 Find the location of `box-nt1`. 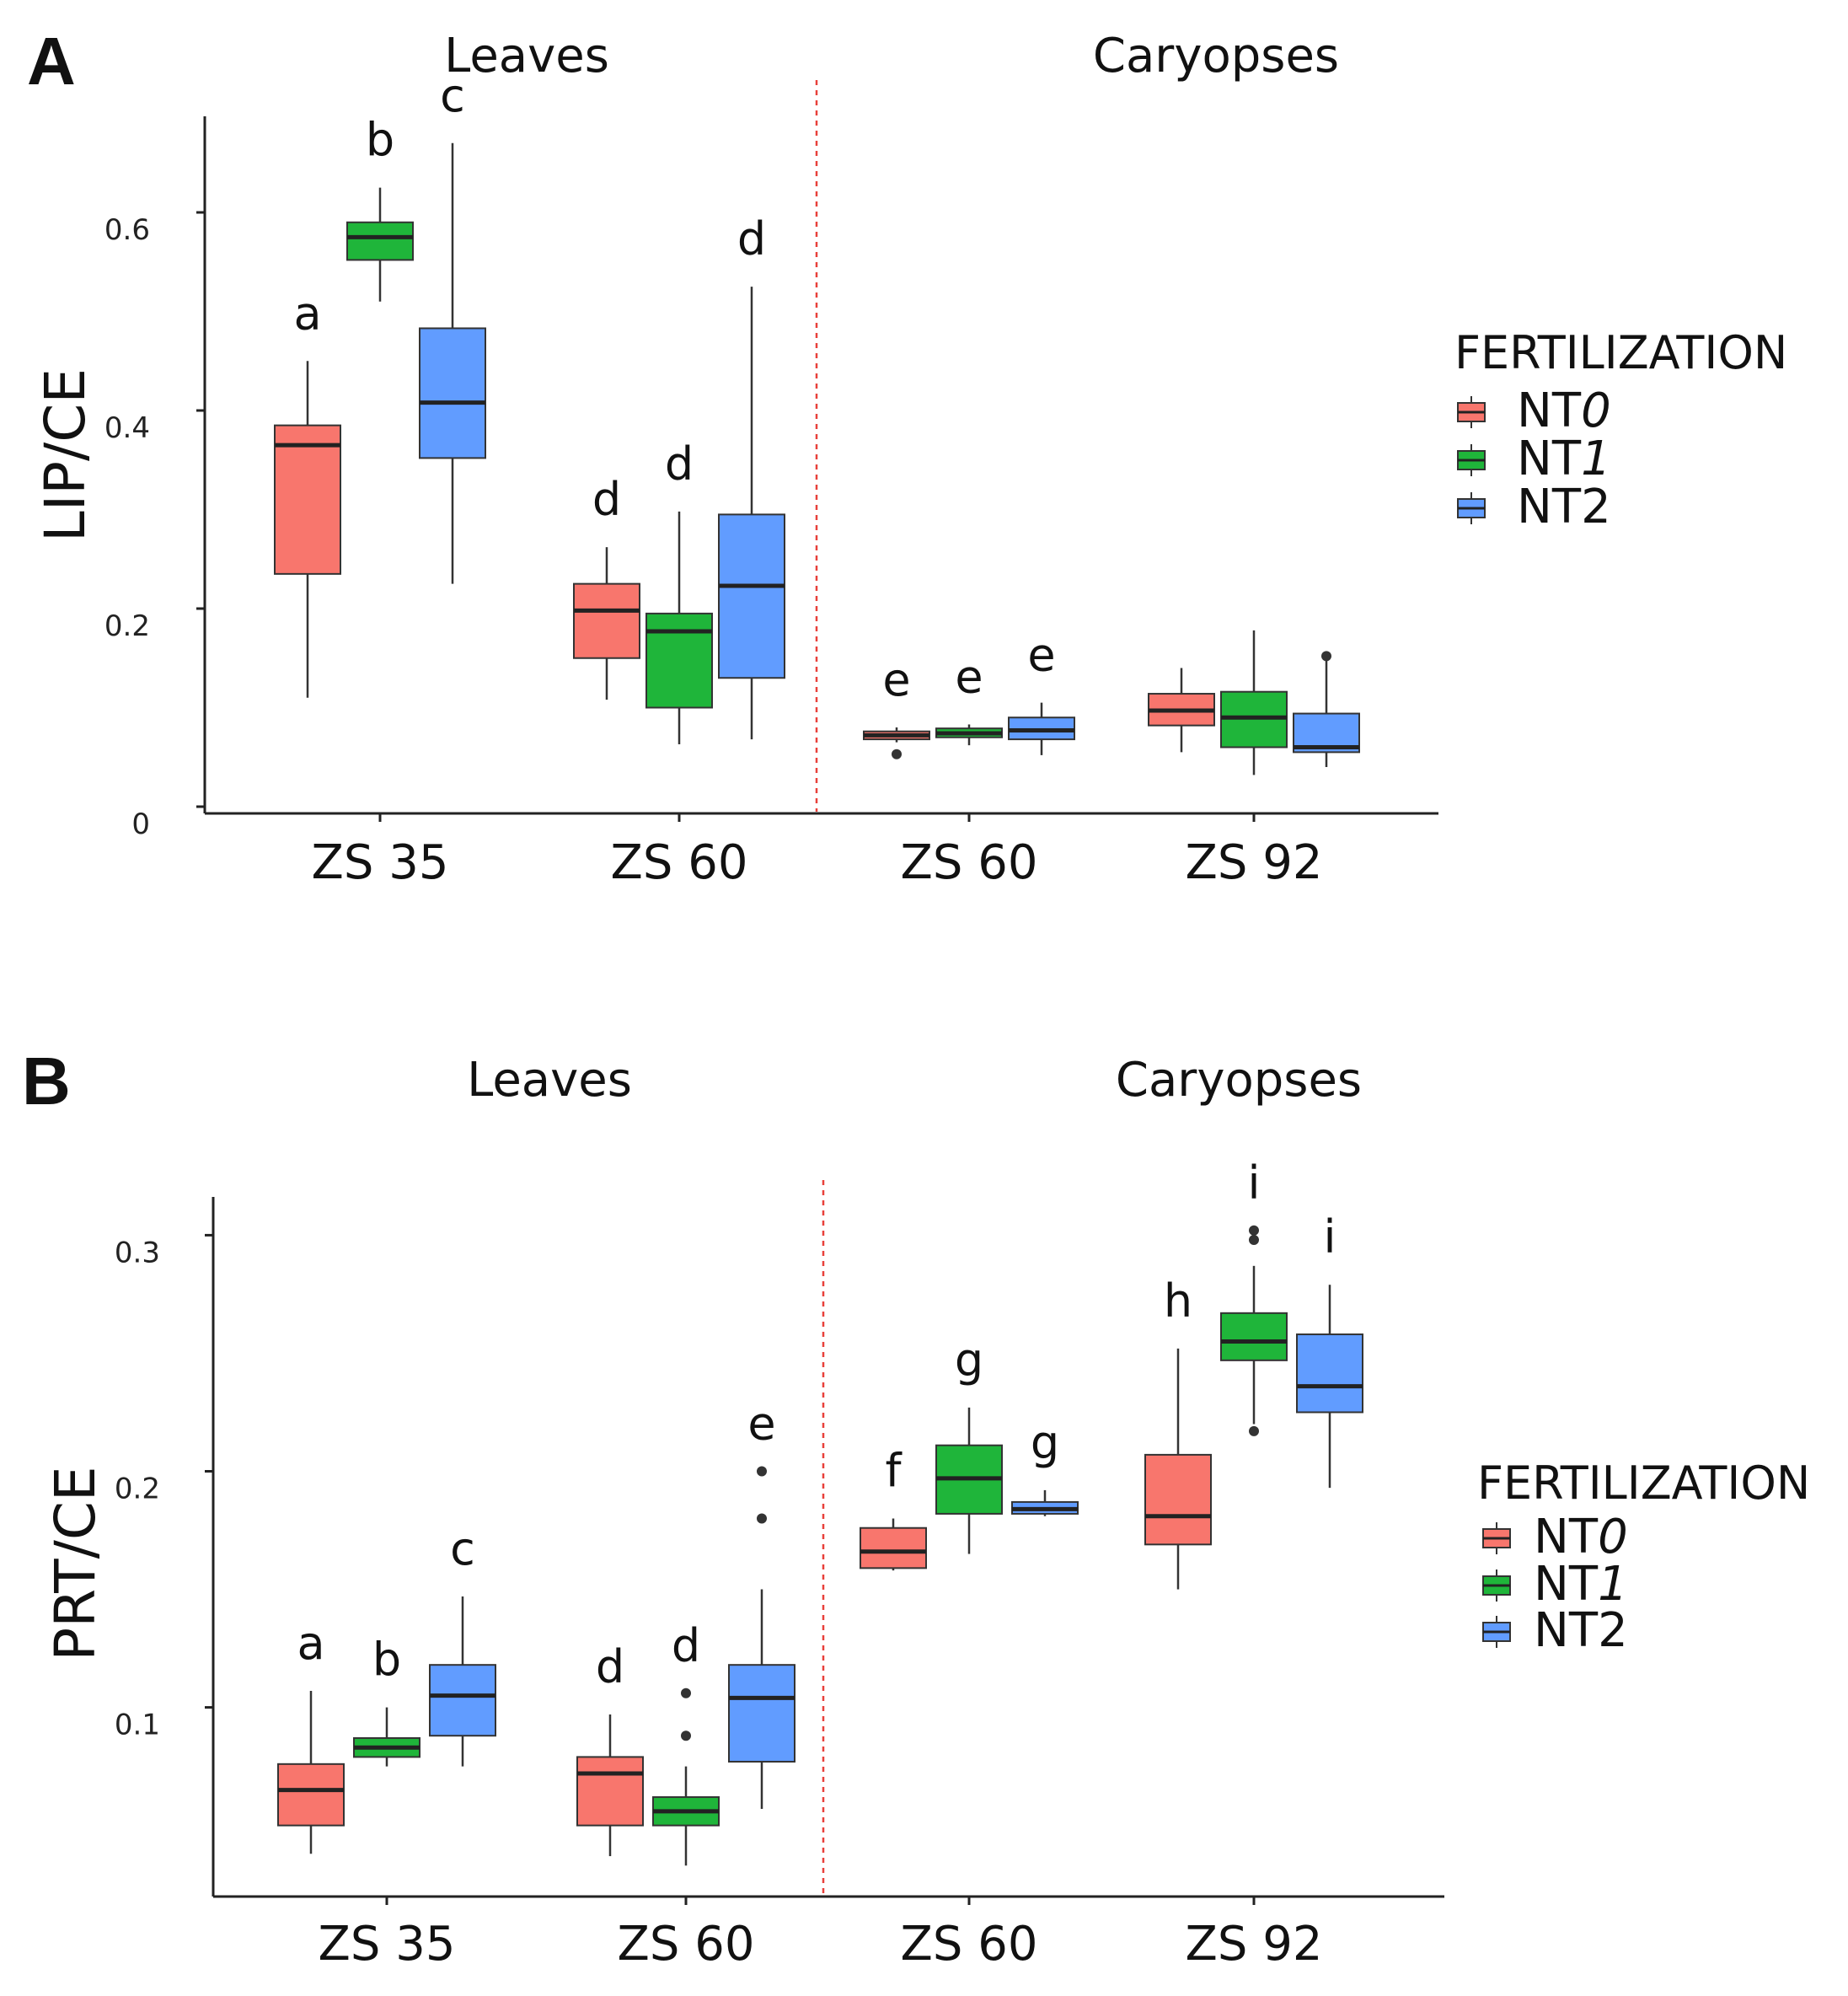

box-nt1 is located at coordinates (1254, 702).